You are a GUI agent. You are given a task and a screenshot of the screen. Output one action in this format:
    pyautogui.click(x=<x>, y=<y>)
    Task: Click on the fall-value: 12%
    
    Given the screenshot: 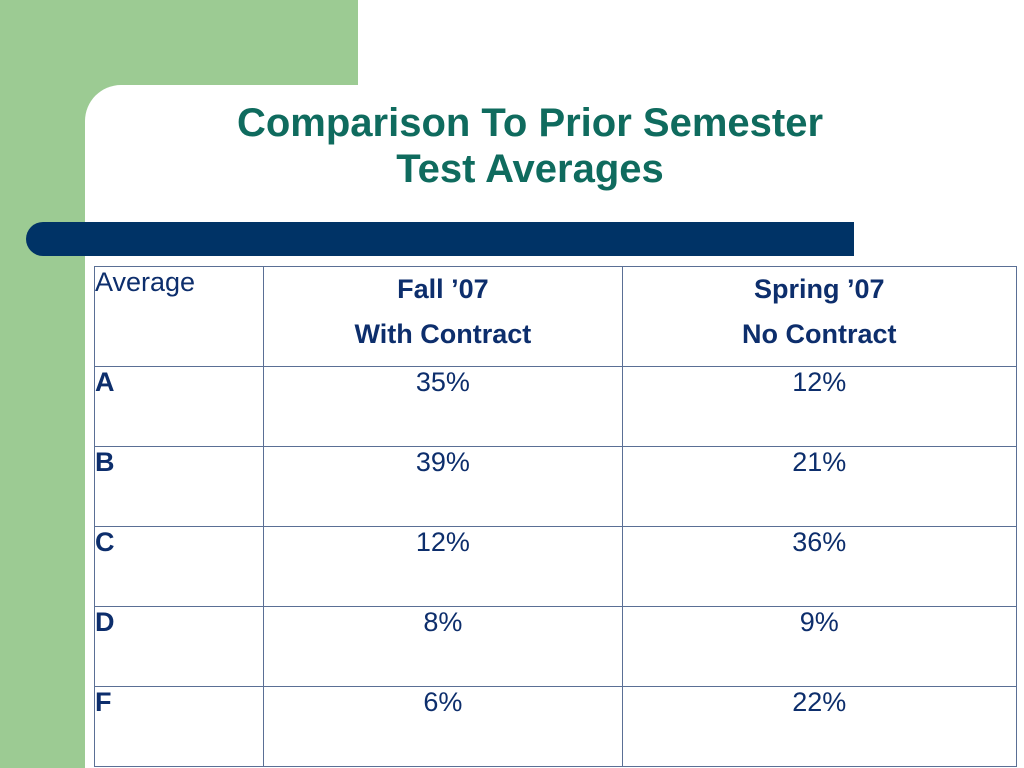 What is the action you would take?
    pyautogui.click(x=443, y=566)
    